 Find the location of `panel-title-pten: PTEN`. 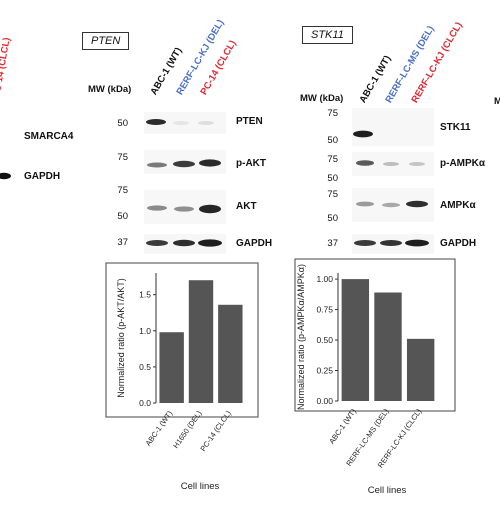

panel-title-pten: PTEN is located at coordinates (106, 41).